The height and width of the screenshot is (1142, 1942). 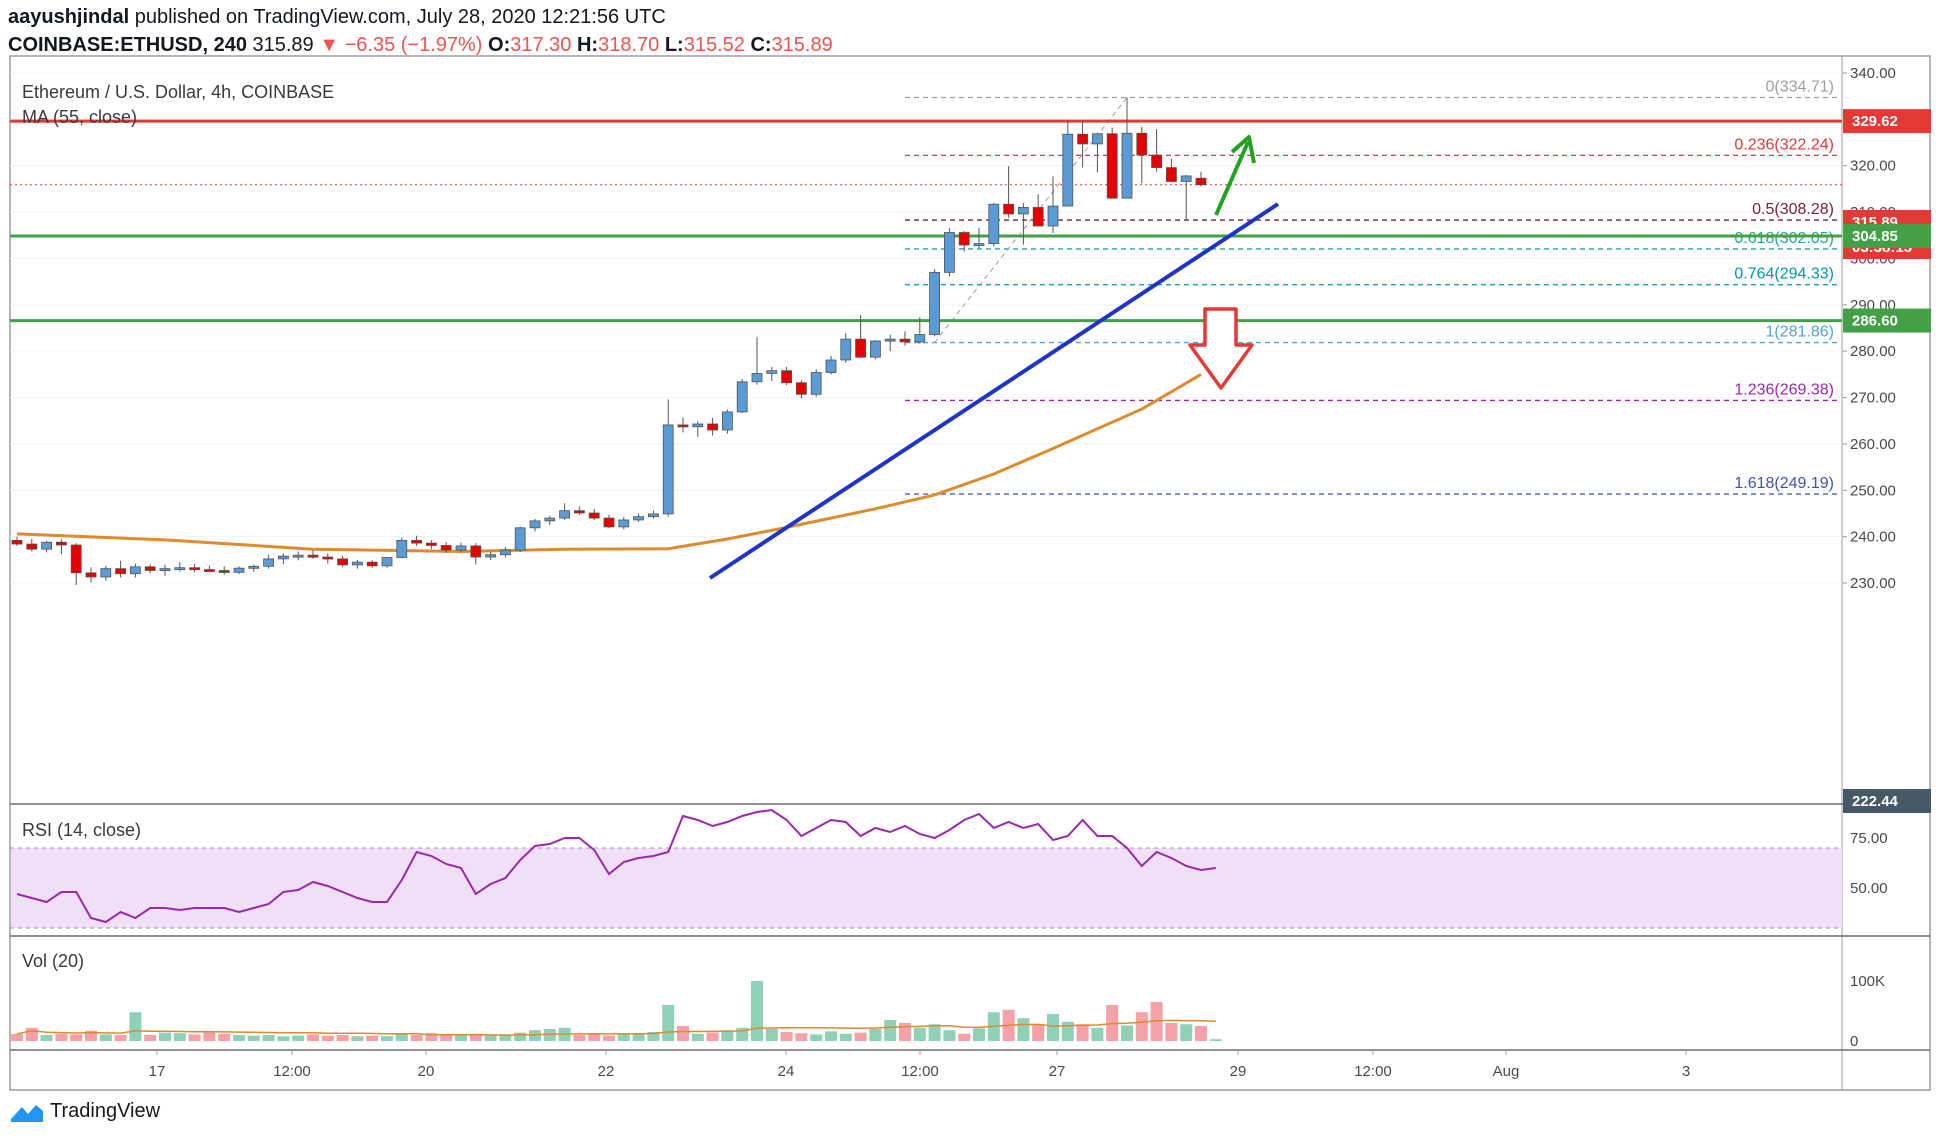 I want to click on price-change: −6.35 (−1.97%), so click(x=413, y=45).